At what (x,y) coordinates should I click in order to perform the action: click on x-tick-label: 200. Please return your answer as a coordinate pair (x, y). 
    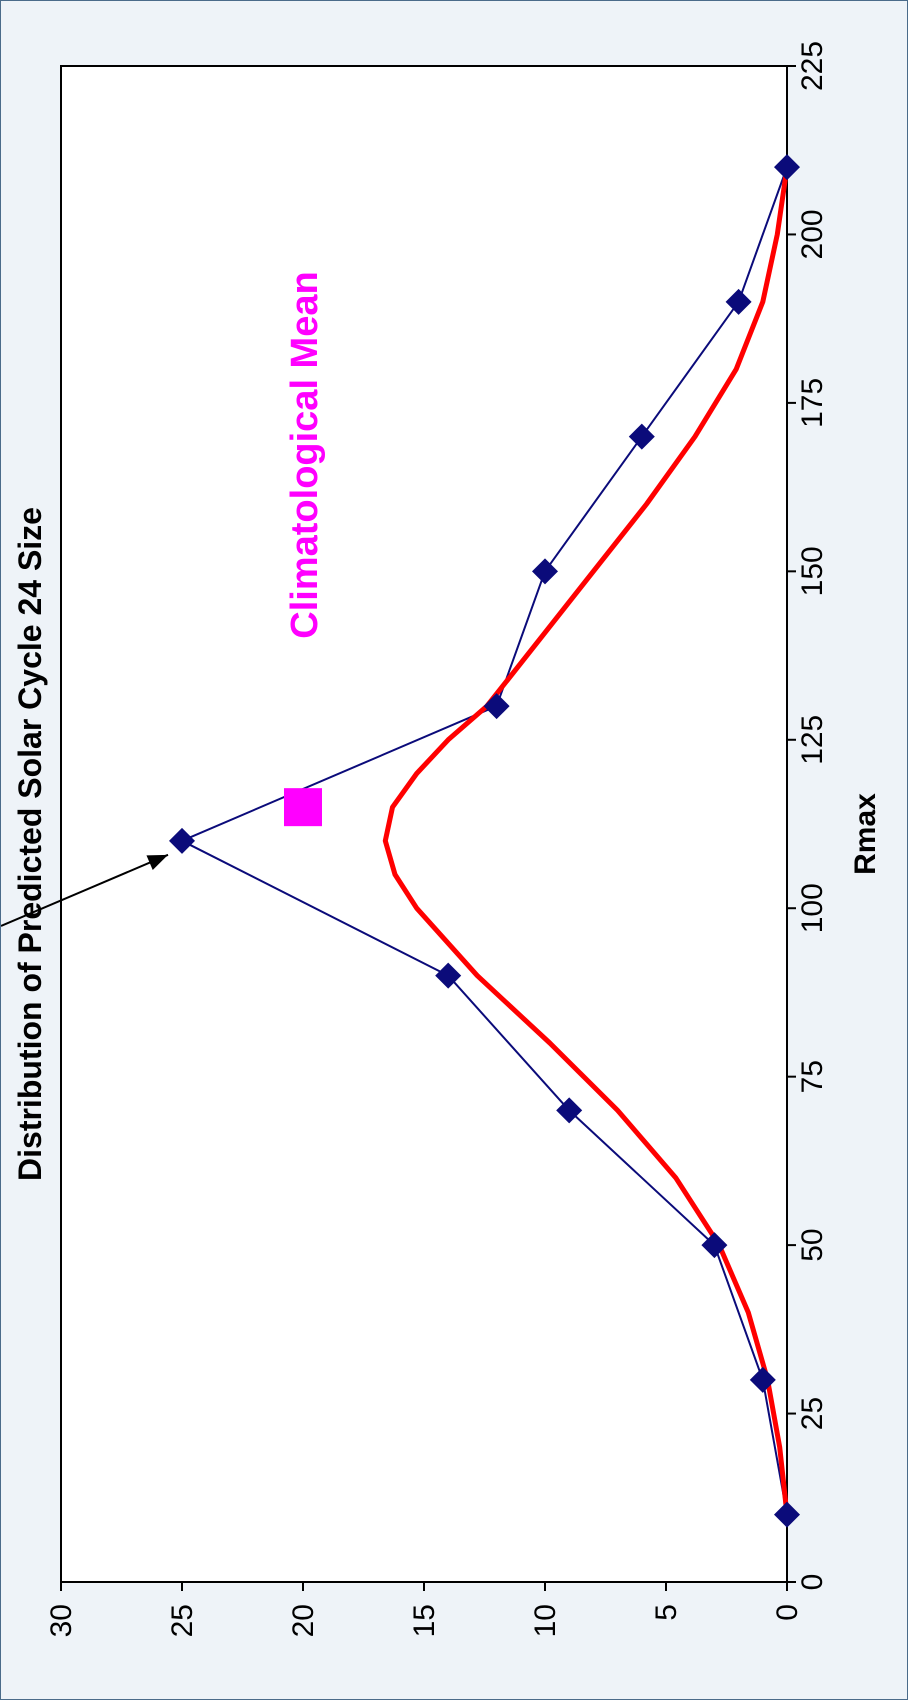
    Looking at the image, I should click on (812, 234).